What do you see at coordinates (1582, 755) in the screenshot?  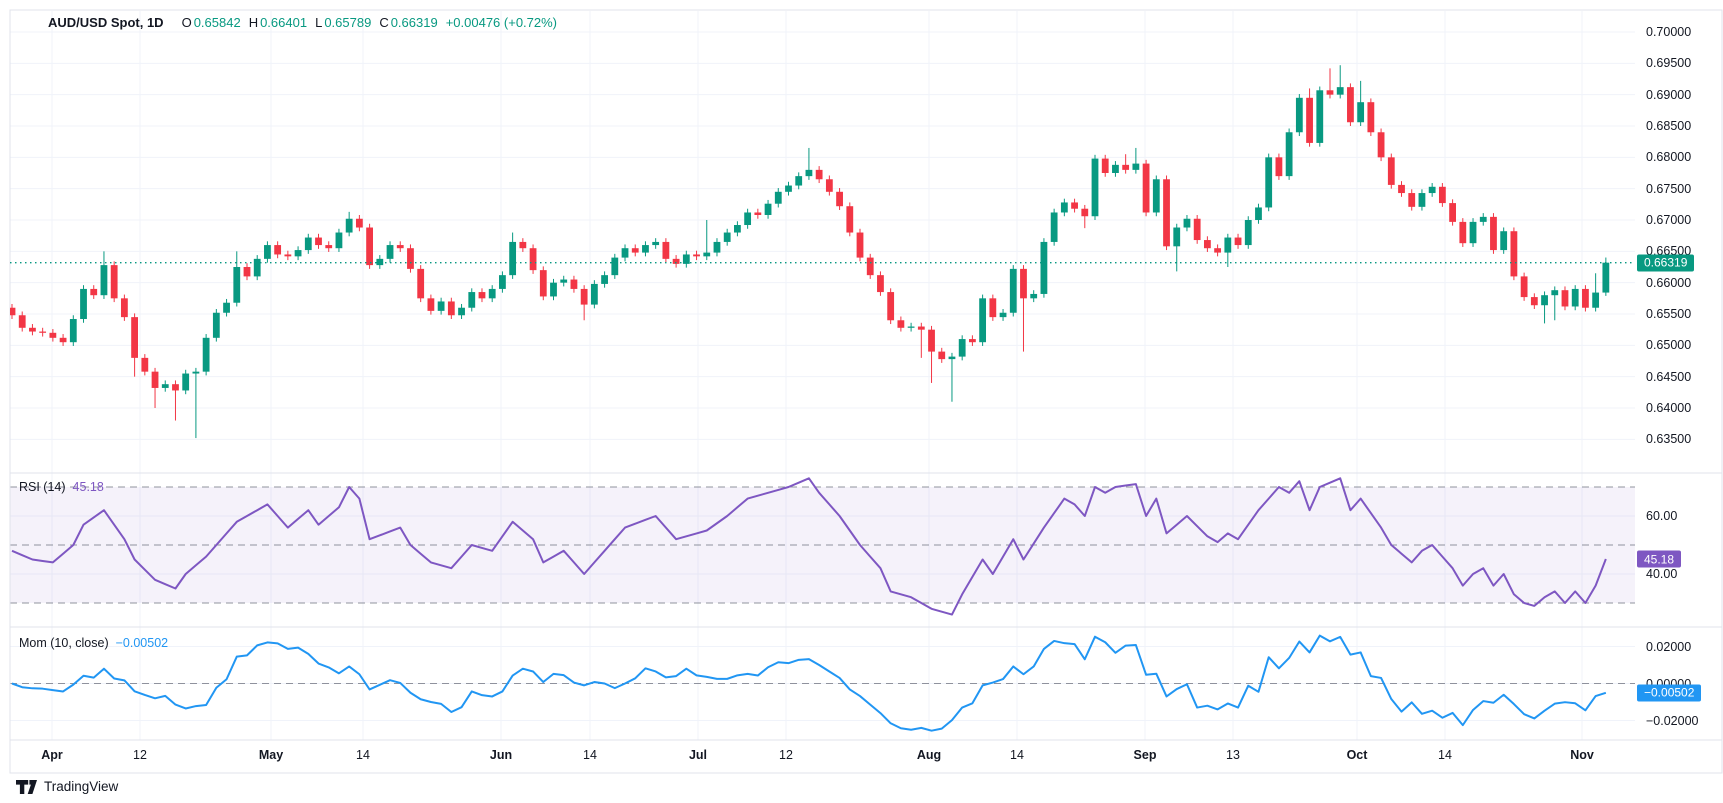 I see `time-tick-label: Nov` at bounding box center [1582, 755].